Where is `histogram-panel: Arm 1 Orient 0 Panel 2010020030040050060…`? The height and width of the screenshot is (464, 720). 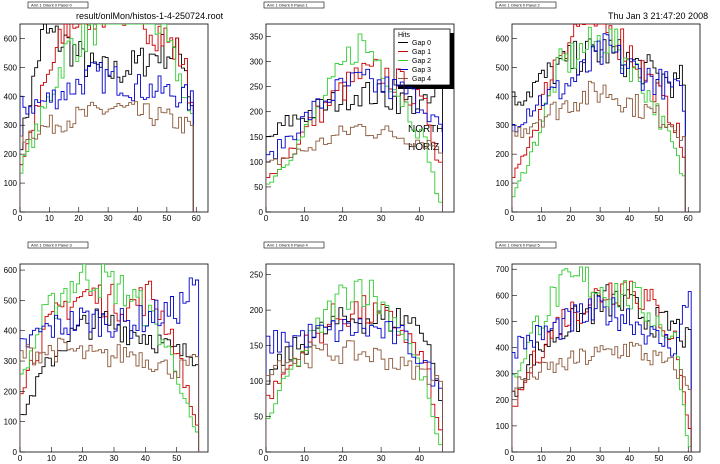
histogram-panel: Arm 1 Orient 0 Panel 2010020030040050060… is located at coordinates (598, 112).